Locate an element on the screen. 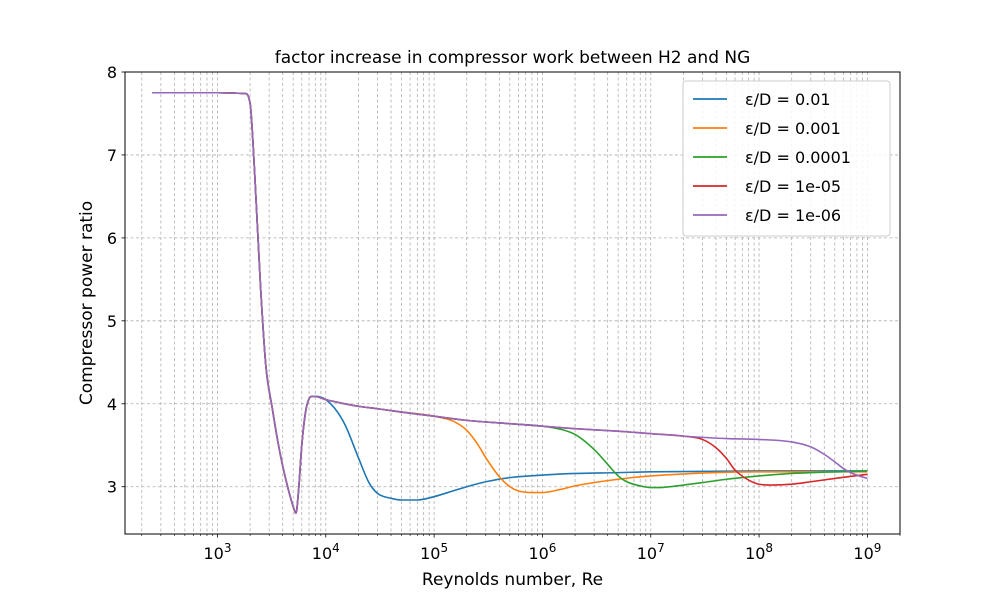 This screenshot has width=1000, height=600. x-tick-label: 10³ is located at coordinates (217, 552).